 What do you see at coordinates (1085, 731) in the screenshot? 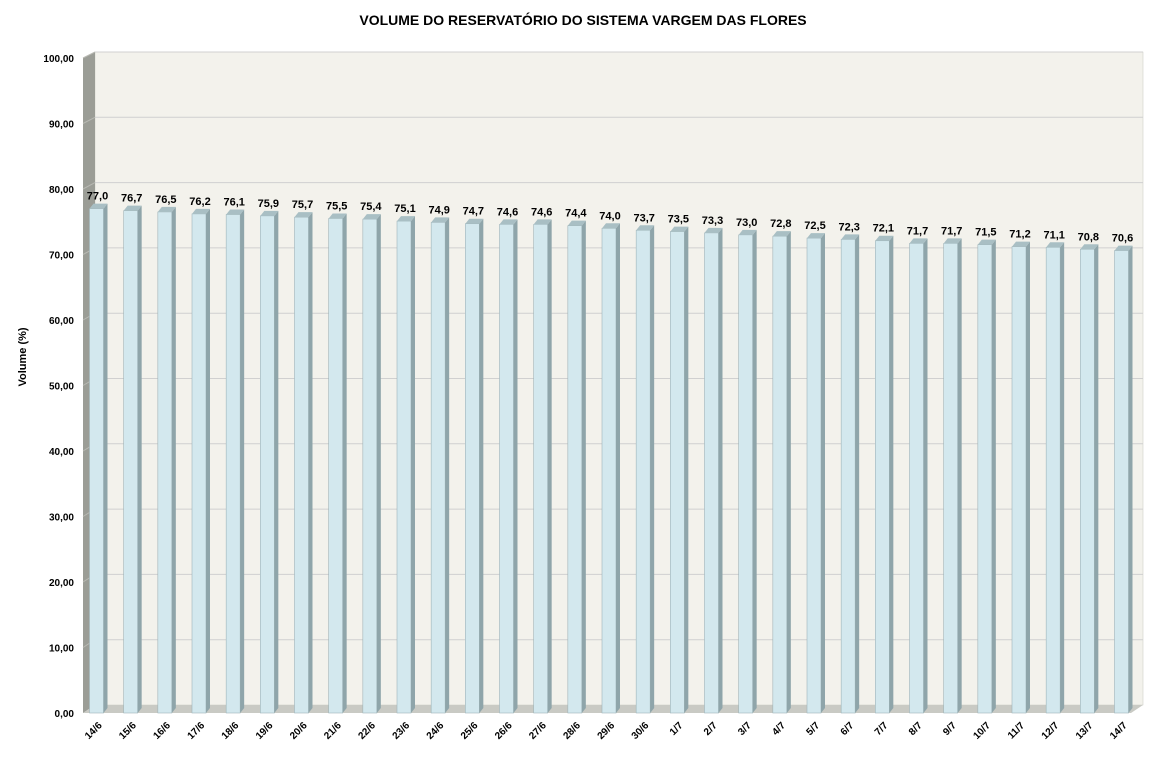
I see `x-tick-label: 13/7` at bounding box center [1085, 731].